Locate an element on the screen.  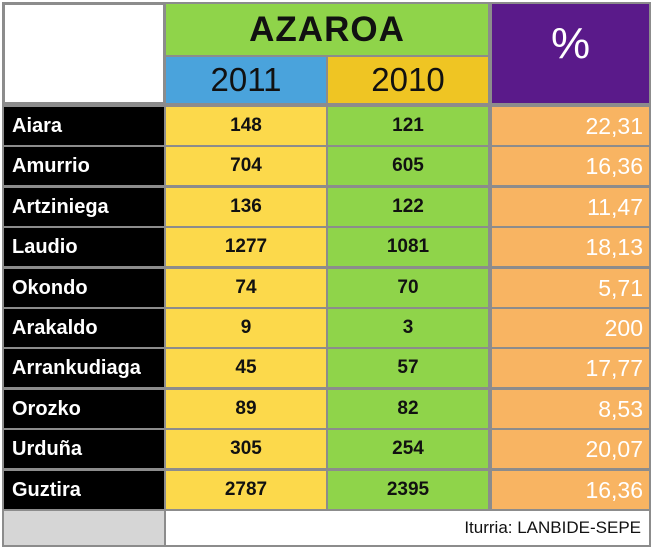
header-blank-cell is located at coordinates (84, 53).